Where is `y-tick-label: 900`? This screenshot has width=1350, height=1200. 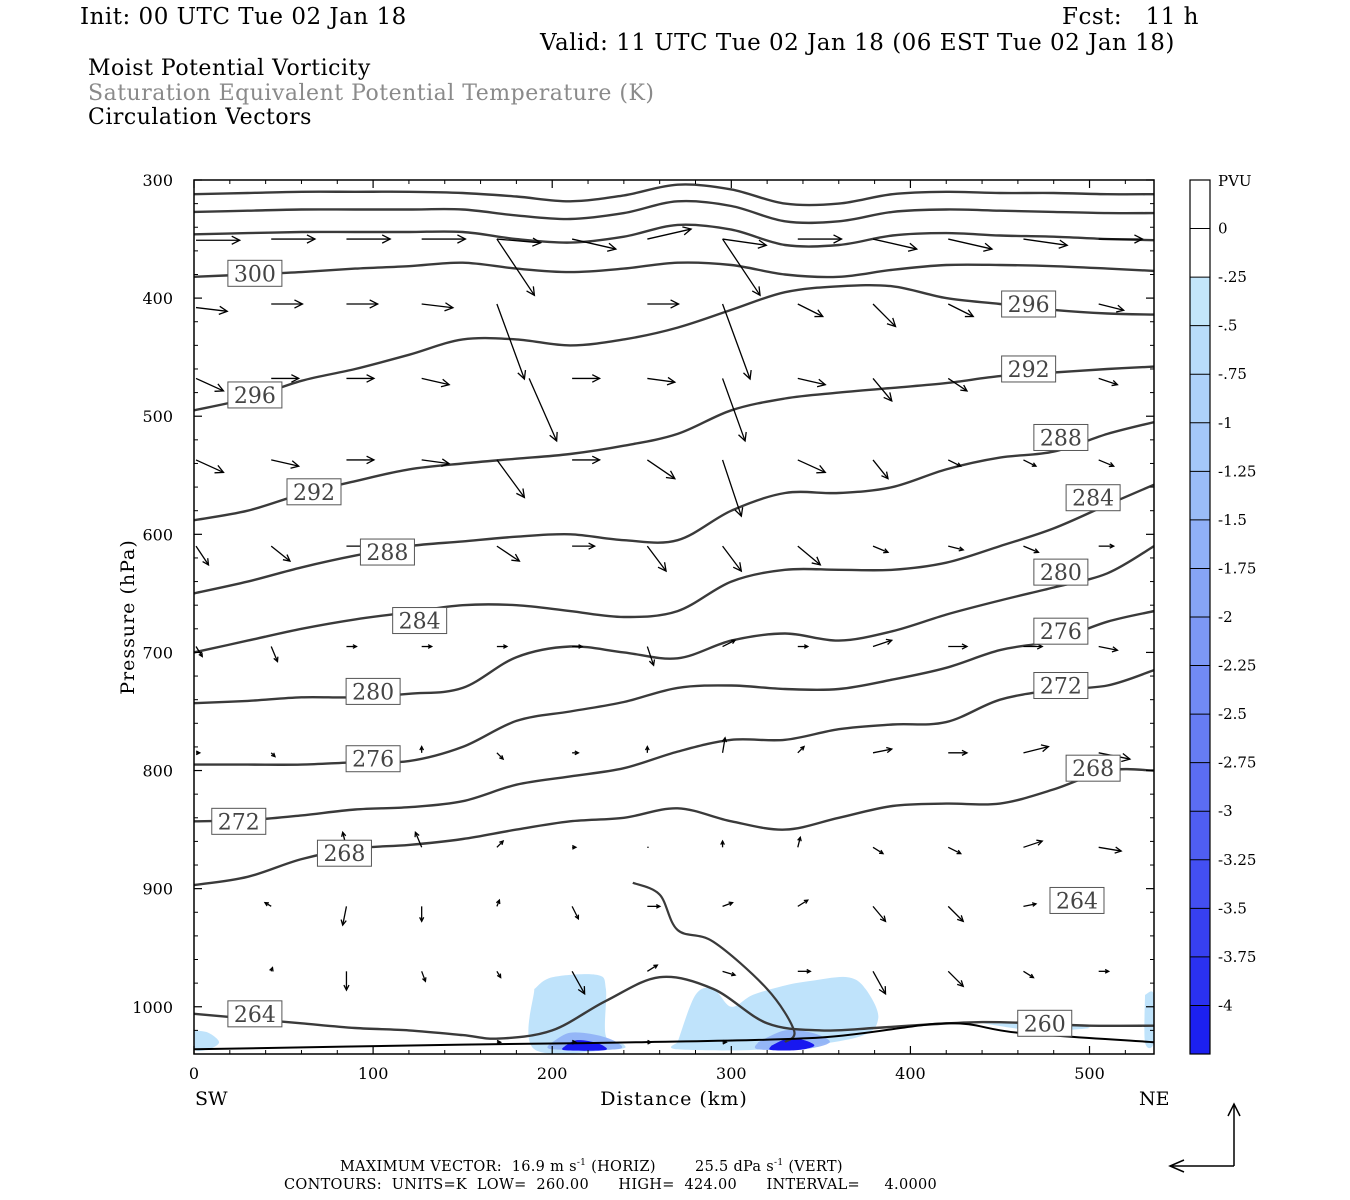 y-tick-label: 900 is located at coordinates (157, 889).